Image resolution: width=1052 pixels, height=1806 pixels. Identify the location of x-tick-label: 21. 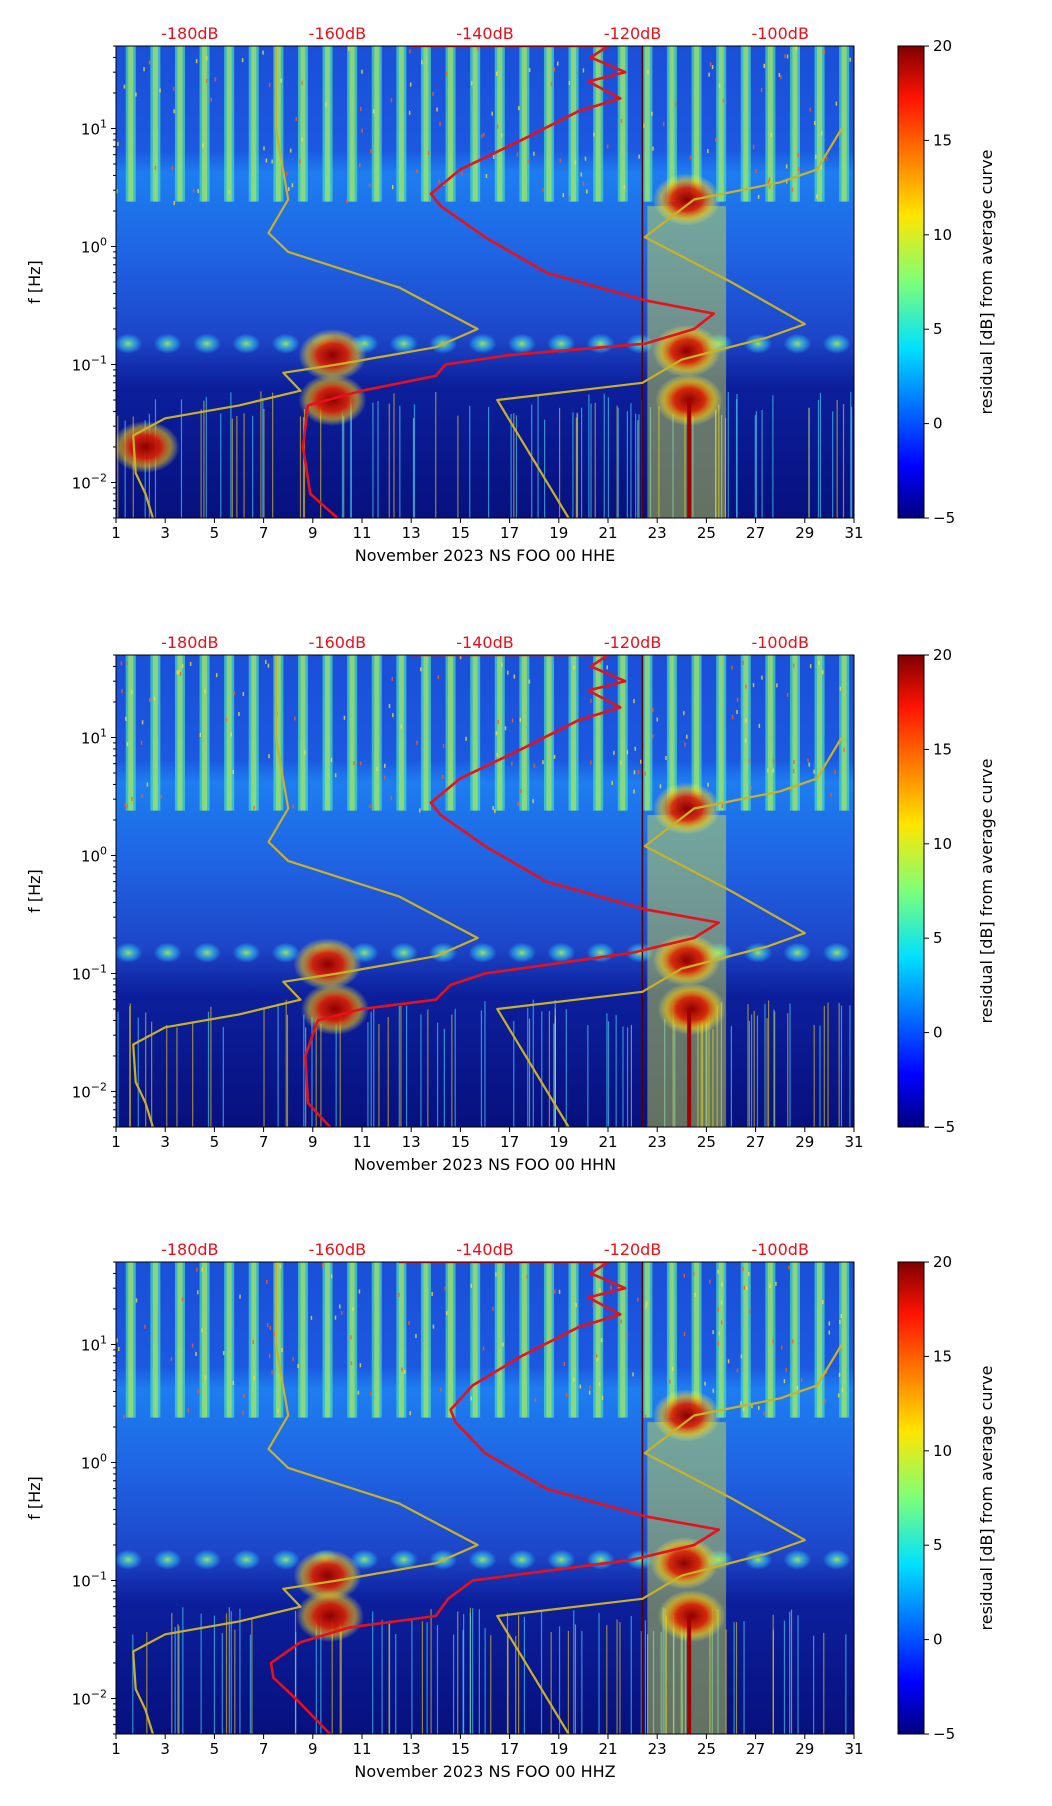
(607, 1749).